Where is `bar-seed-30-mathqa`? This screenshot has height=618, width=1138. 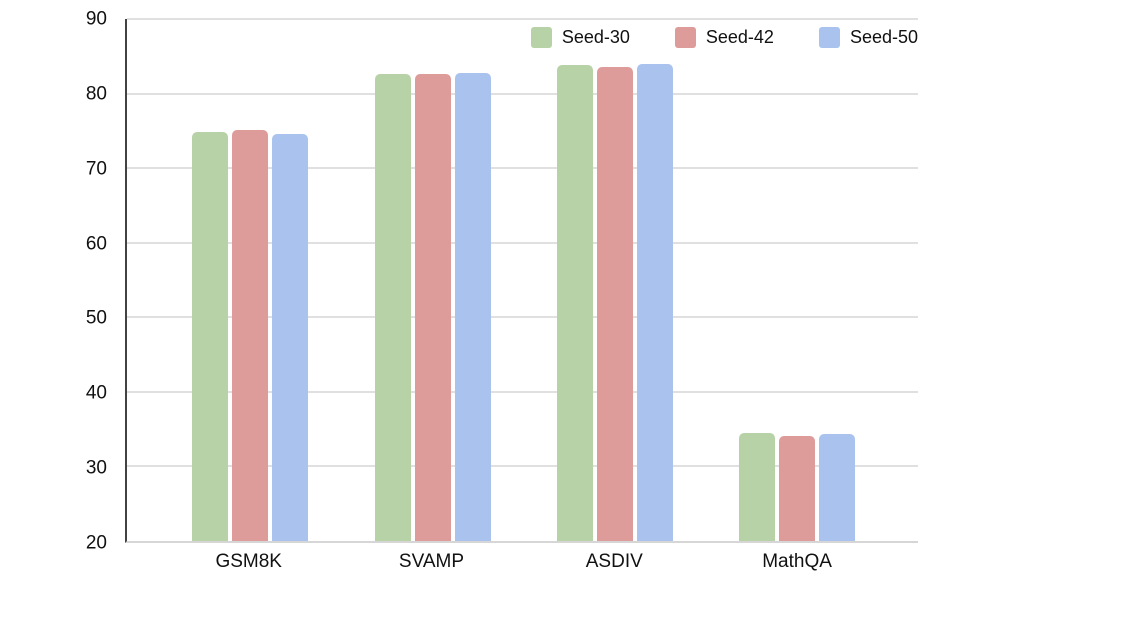 bar-seed-30-mathqa is located at coordinates (757, 486).